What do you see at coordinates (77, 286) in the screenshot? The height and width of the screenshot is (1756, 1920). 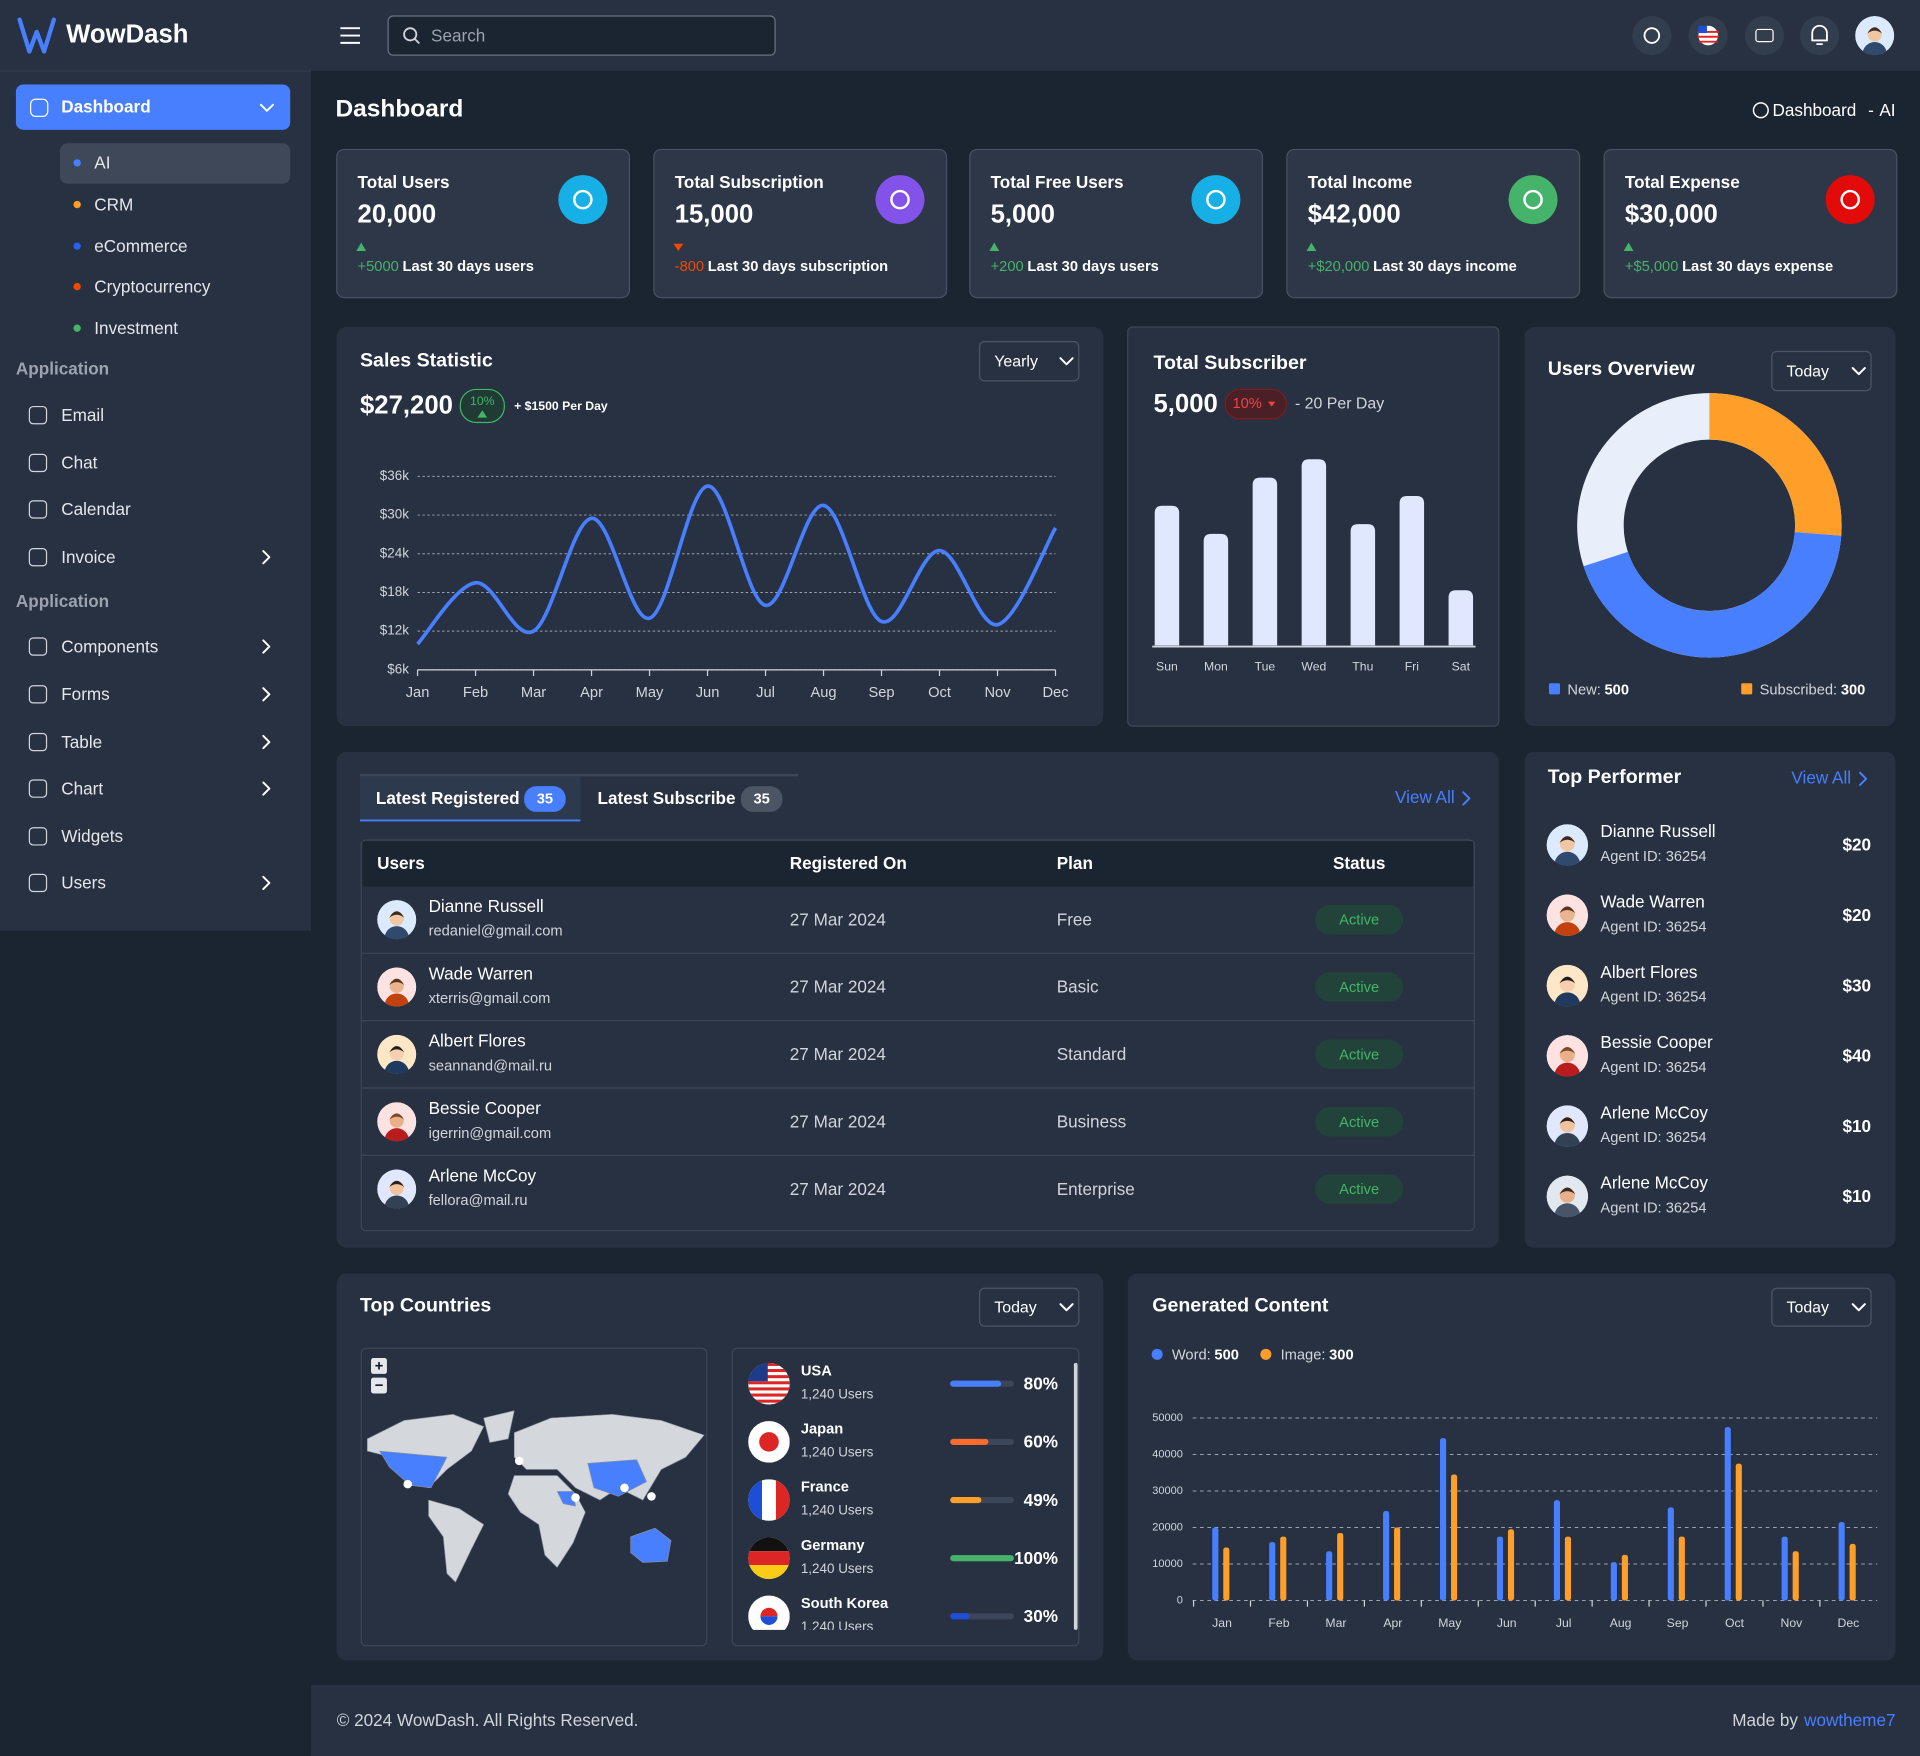 I see `submenu-dot` at bounding box center [77, 286].